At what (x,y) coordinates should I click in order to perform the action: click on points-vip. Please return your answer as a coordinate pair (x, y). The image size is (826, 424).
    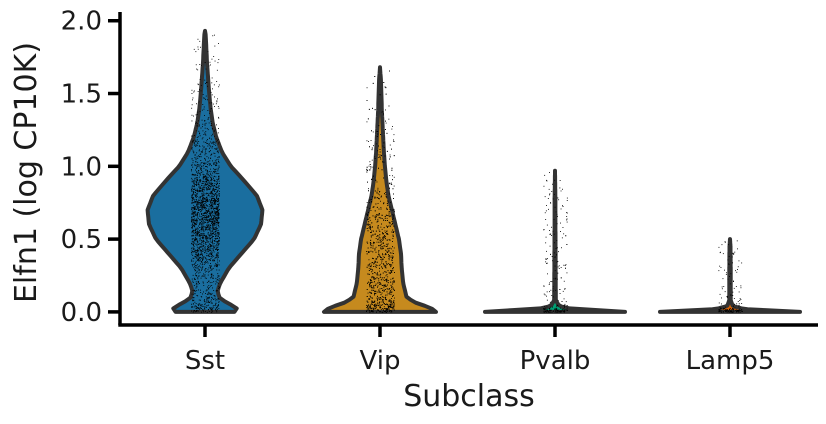
    Looking at the image, I should click on (380, 191).